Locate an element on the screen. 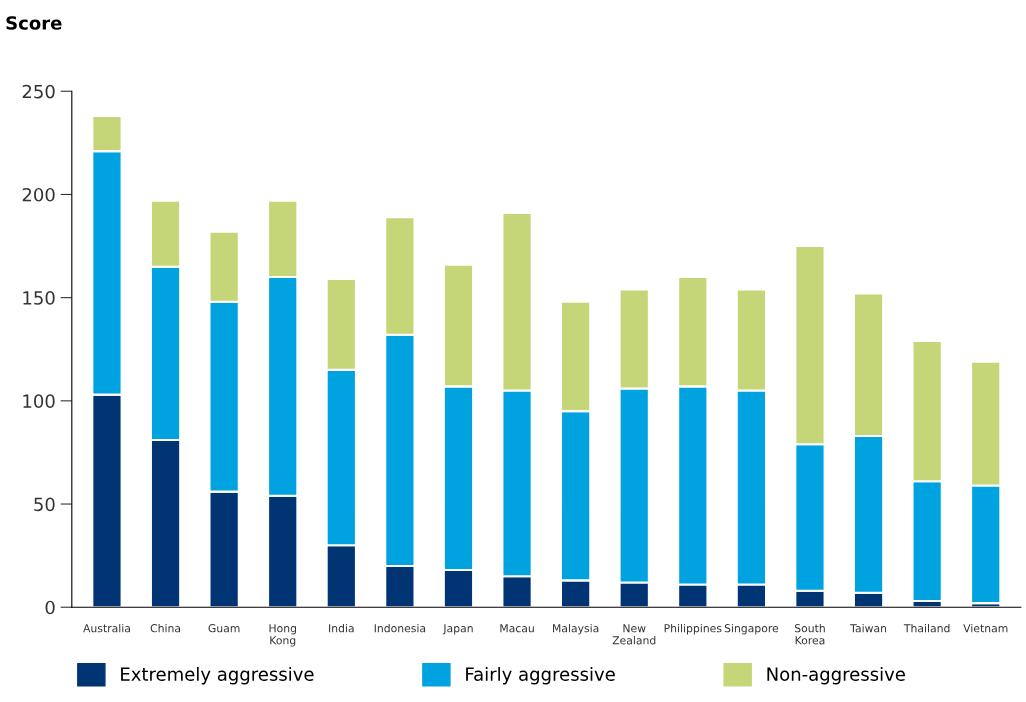  y-tick-label: 250 is located at coordinates (38, 91).